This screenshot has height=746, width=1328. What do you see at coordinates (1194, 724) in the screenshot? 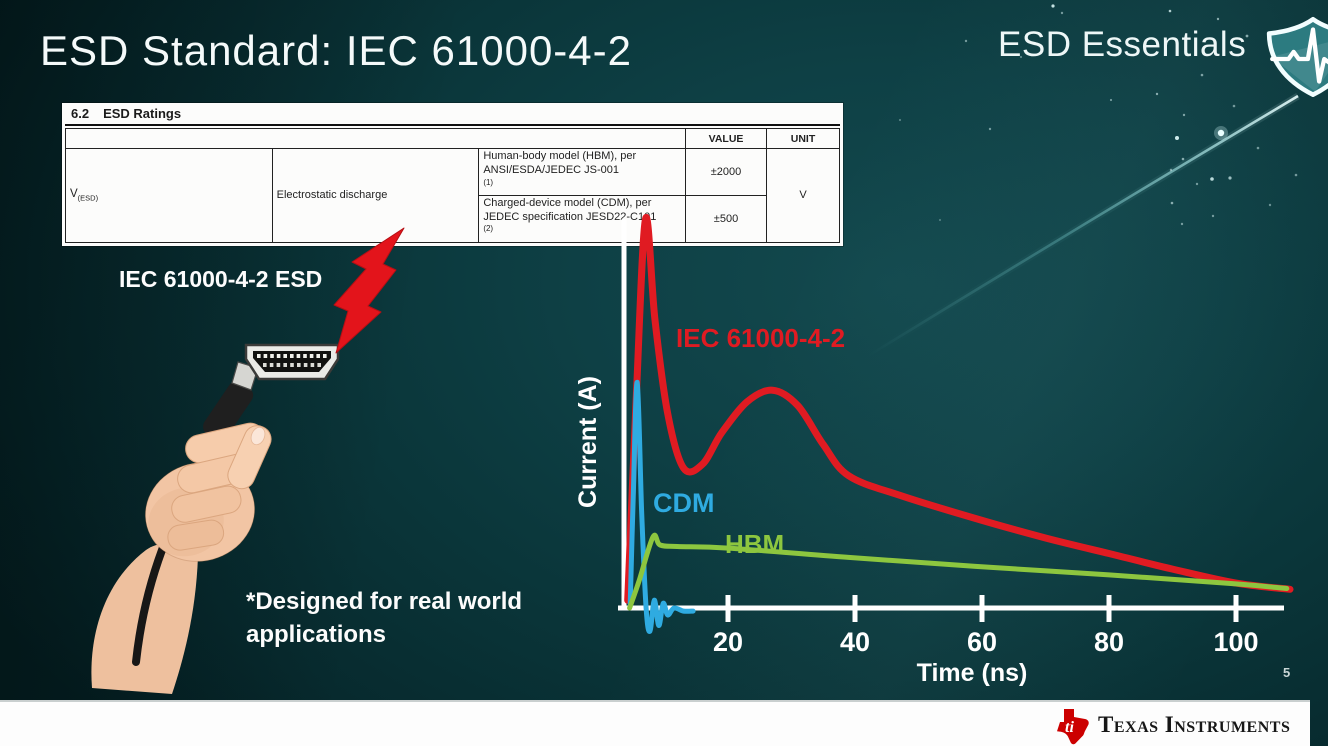
I see `ti-logo-text: Texas Instruments` at bounding box center [1194, 724].